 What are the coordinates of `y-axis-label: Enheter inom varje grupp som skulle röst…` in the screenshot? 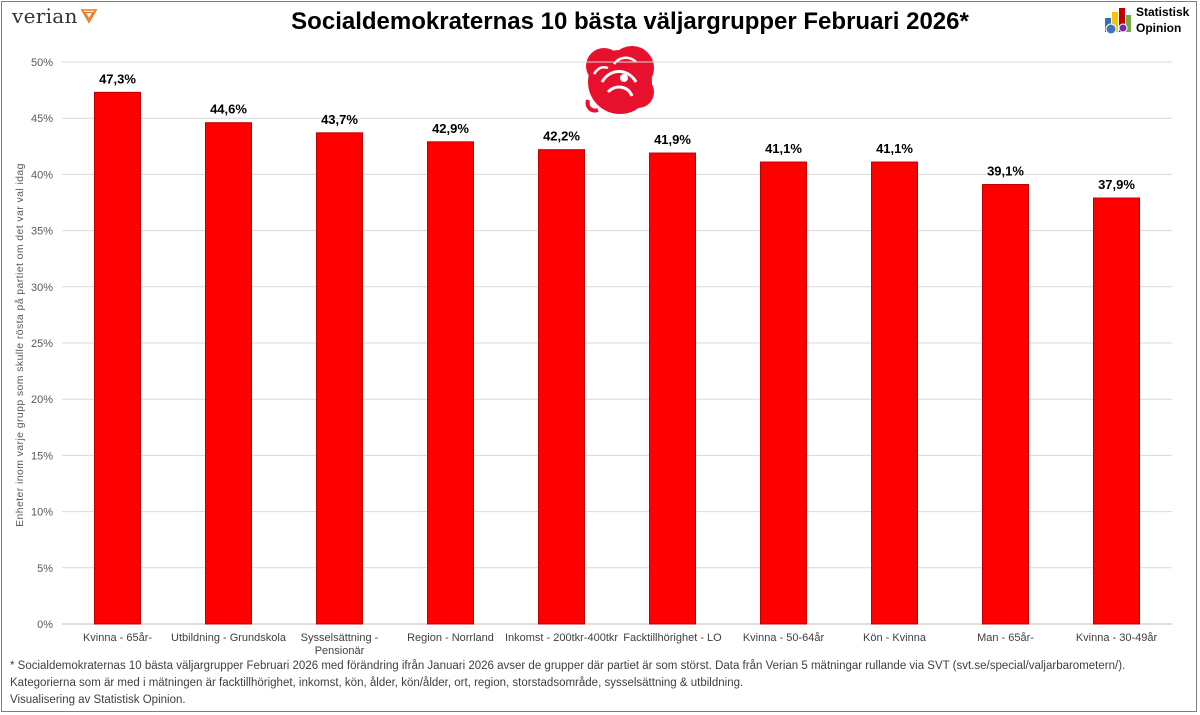 It's located at (20, 345).